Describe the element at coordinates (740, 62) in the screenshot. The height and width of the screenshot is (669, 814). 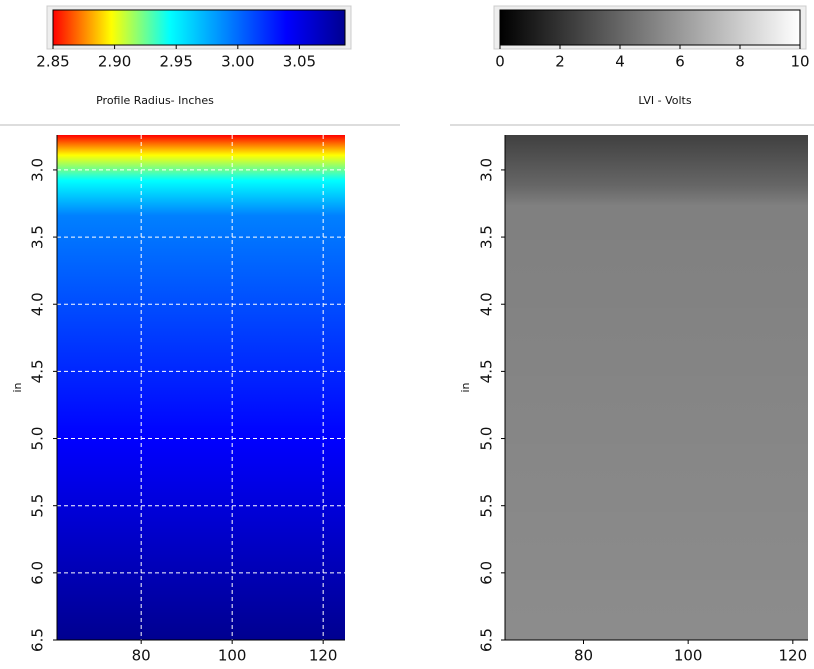
I see `colorbar-tick-label: 8` at that location.